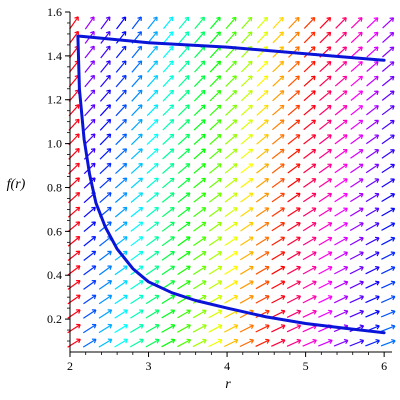 The image size is (400, 400). I want to click on y-tick-label: 0.8, so click(54, 187).